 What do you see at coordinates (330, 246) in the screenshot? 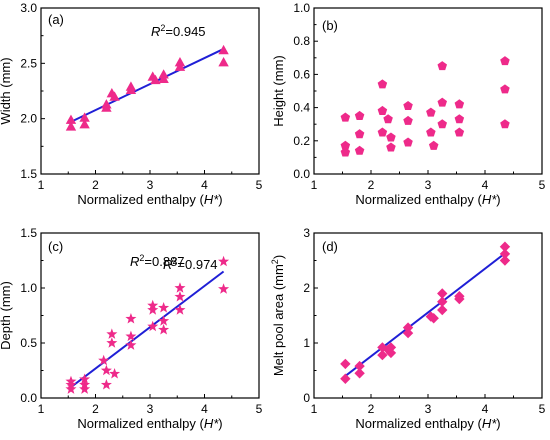
I see `panel-label: (d)` at bounding box center [330, 246].